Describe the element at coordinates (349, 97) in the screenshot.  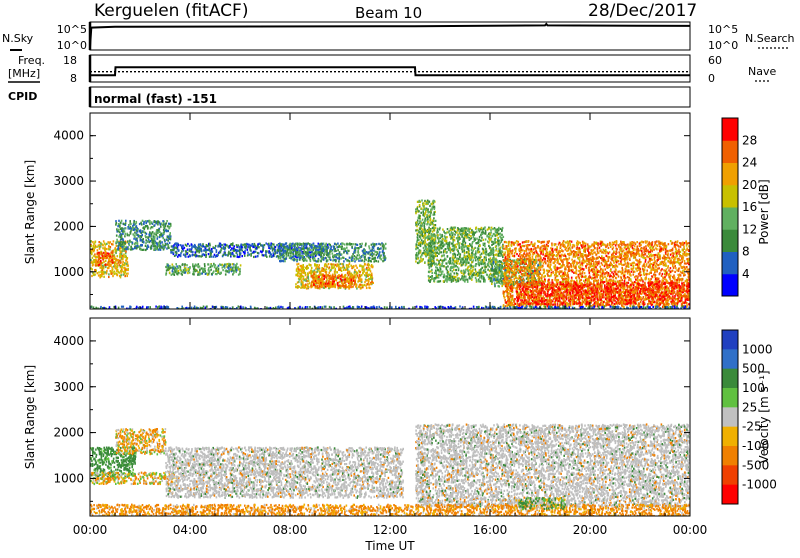
I see `cpid-panel: CPID normal (fast) -151` at that location.